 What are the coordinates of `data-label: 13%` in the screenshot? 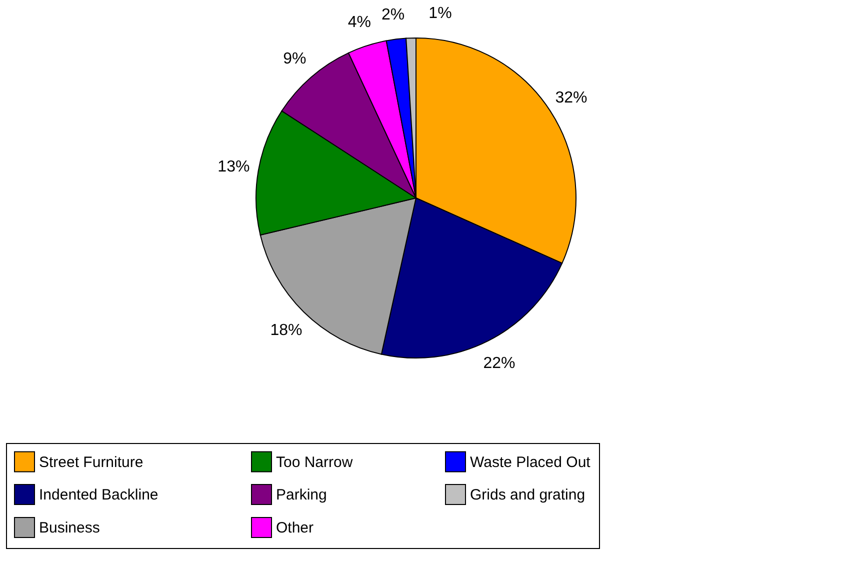 It's located at (234, 167).